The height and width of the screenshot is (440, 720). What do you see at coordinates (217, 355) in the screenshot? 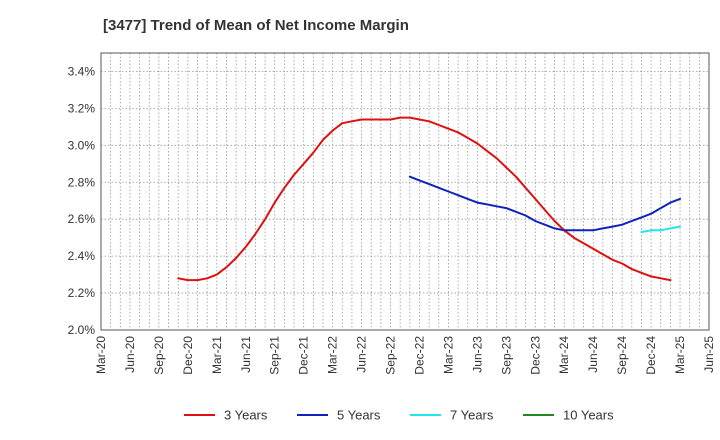
I see `x-tick-label: Mar-21` at bounding box center [217, 355].